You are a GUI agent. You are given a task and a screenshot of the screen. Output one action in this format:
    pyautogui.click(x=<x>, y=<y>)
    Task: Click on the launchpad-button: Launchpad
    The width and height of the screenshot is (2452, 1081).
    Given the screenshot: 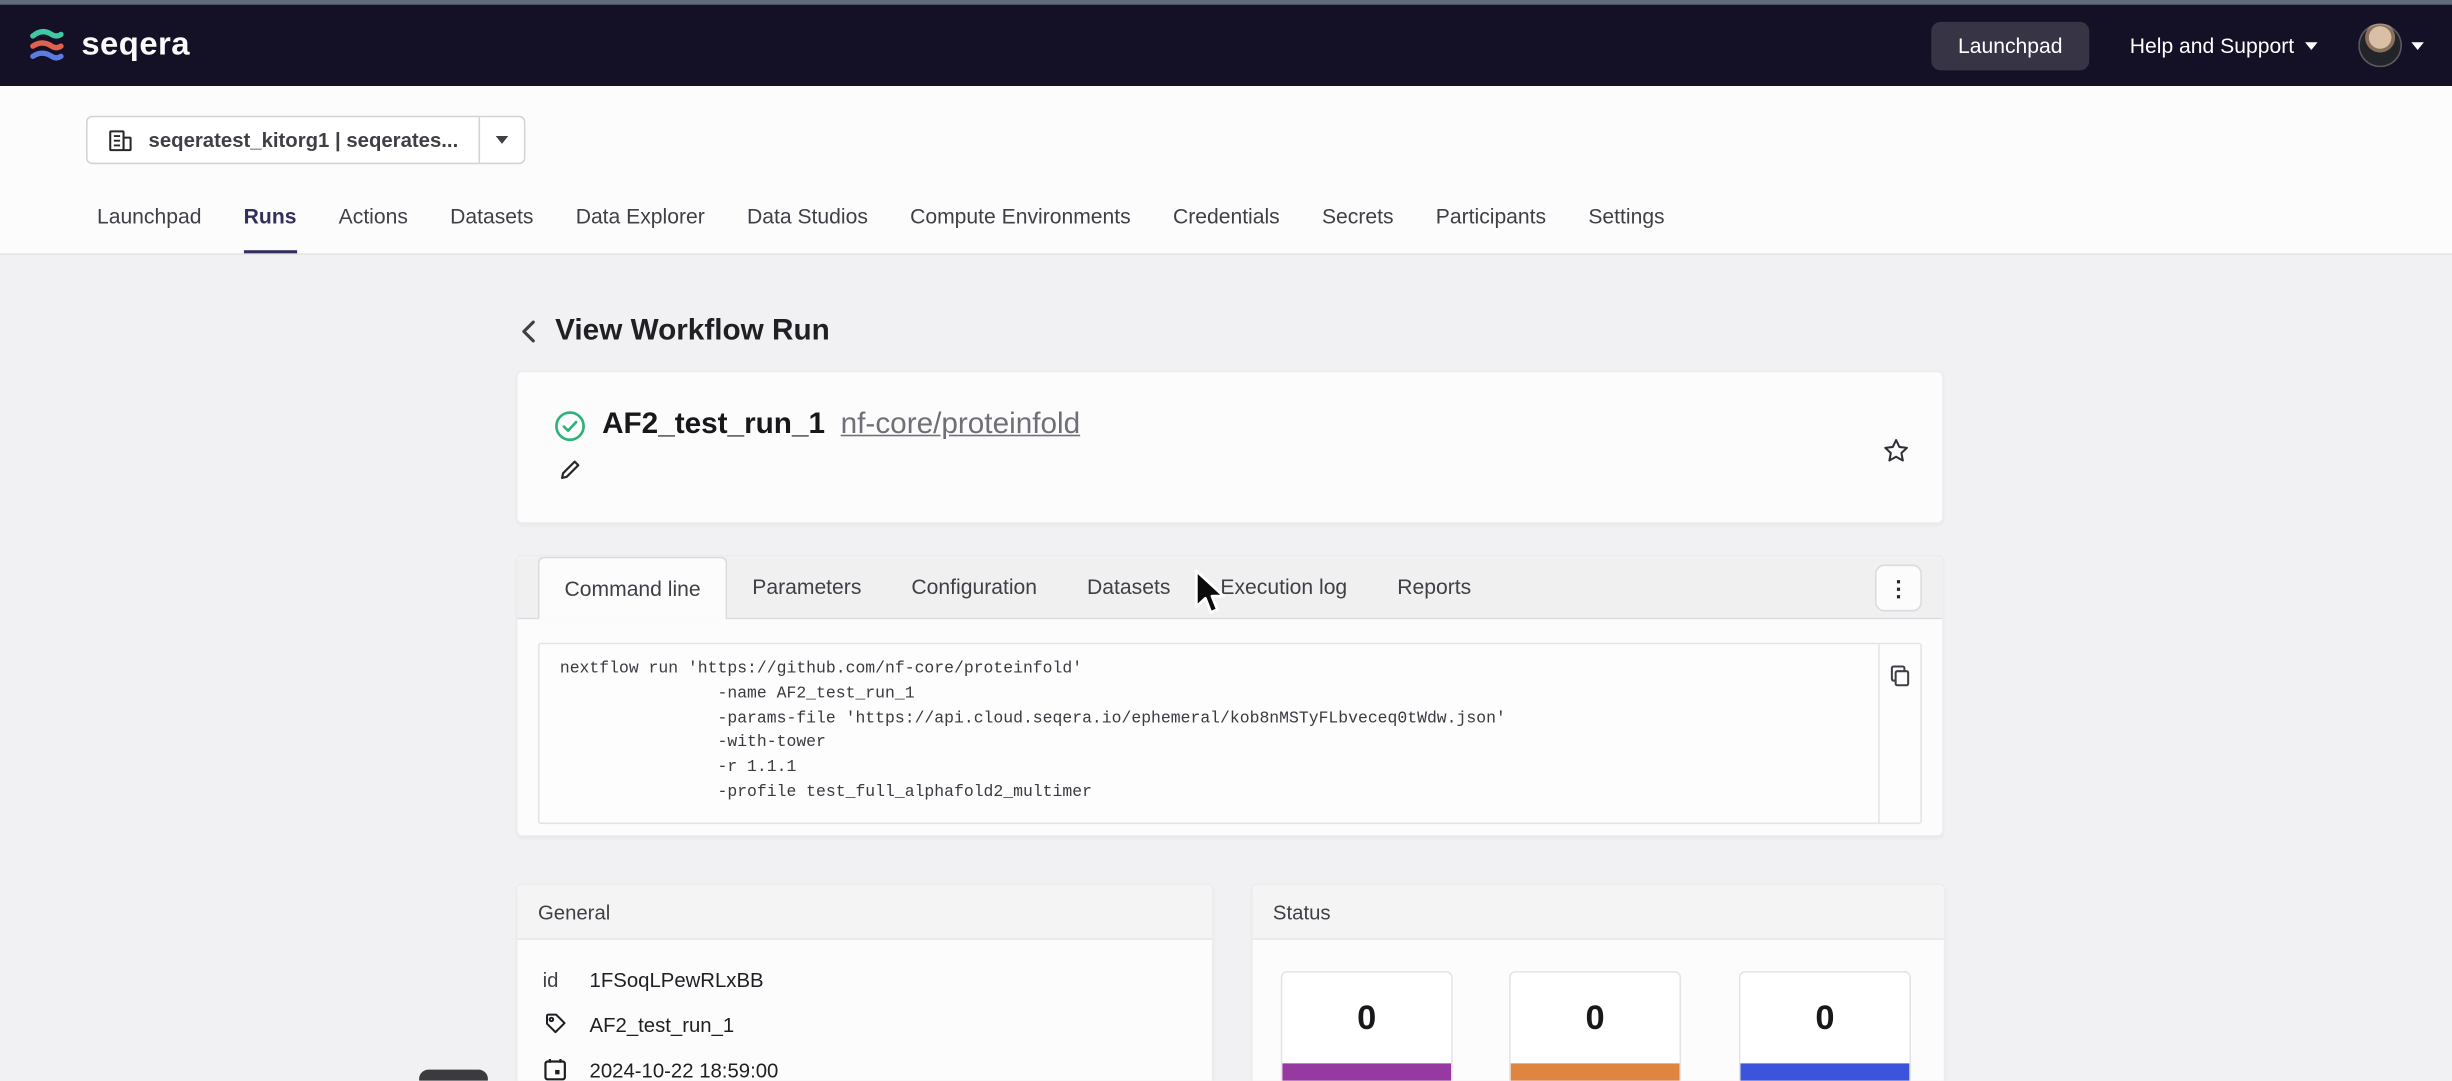 What is the action you would take?
    pyautogui.click(x=2010, y=45)
    